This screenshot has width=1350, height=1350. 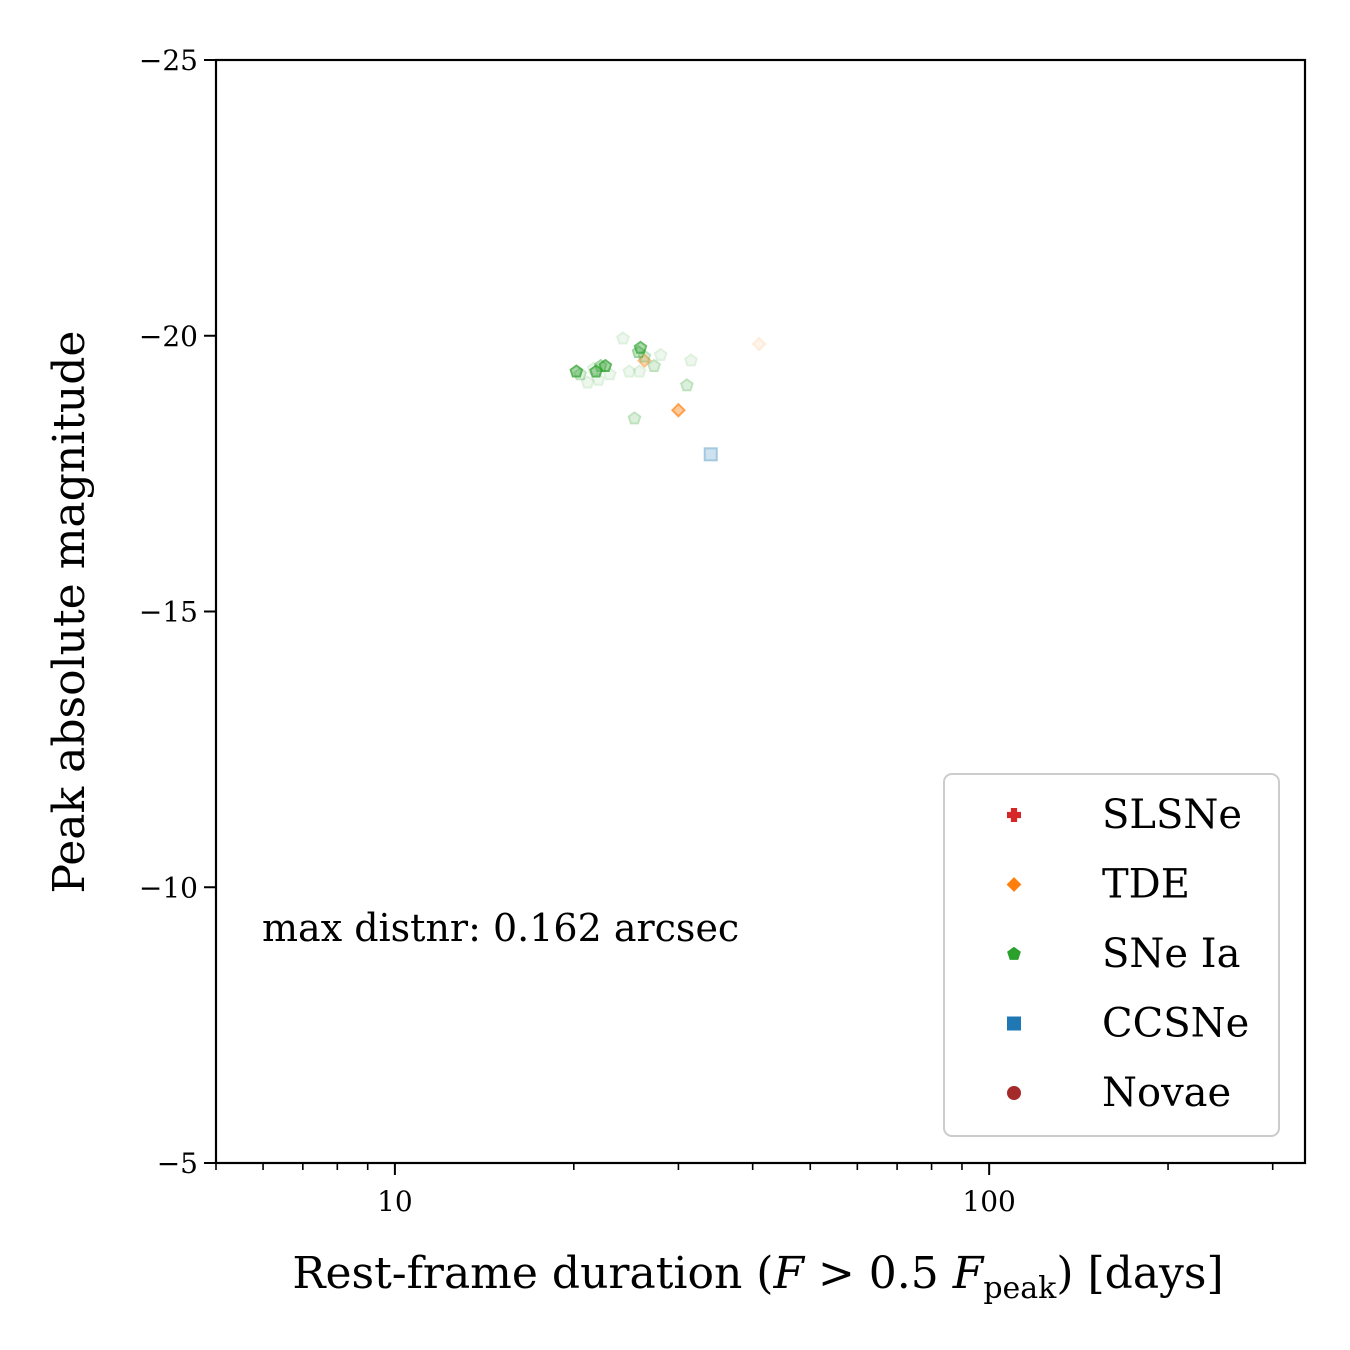 What do you see at coordinates (1014, 1093) in the screenshot?
I see `legend-marker-novae` at bounding box center [1014, 1093].